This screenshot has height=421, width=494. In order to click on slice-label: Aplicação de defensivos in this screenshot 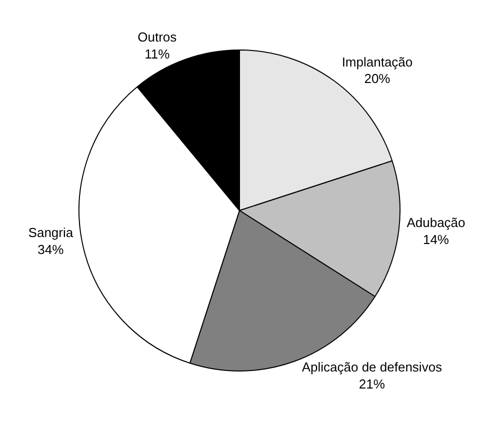, I will do `click(372, 367)`.